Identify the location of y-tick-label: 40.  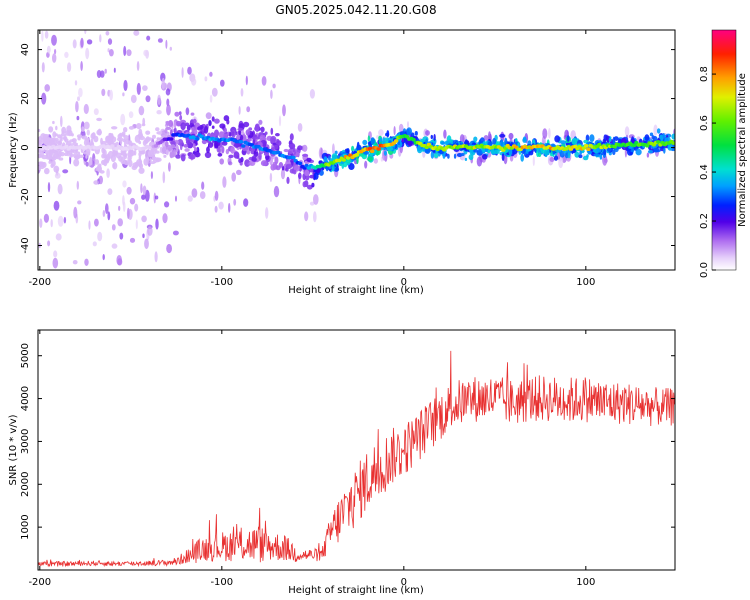
(25, 49).